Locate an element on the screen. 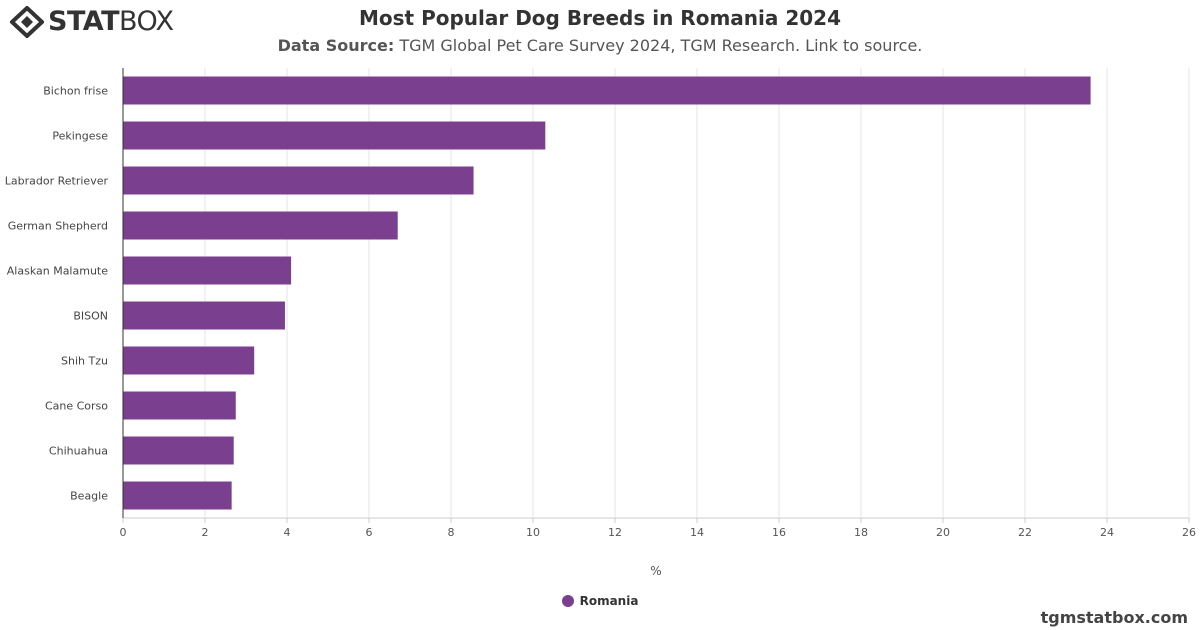 The height and width of the screenshot is (630, 1200). tick-label-x-8: 8 is located at coordinates (451, 532).